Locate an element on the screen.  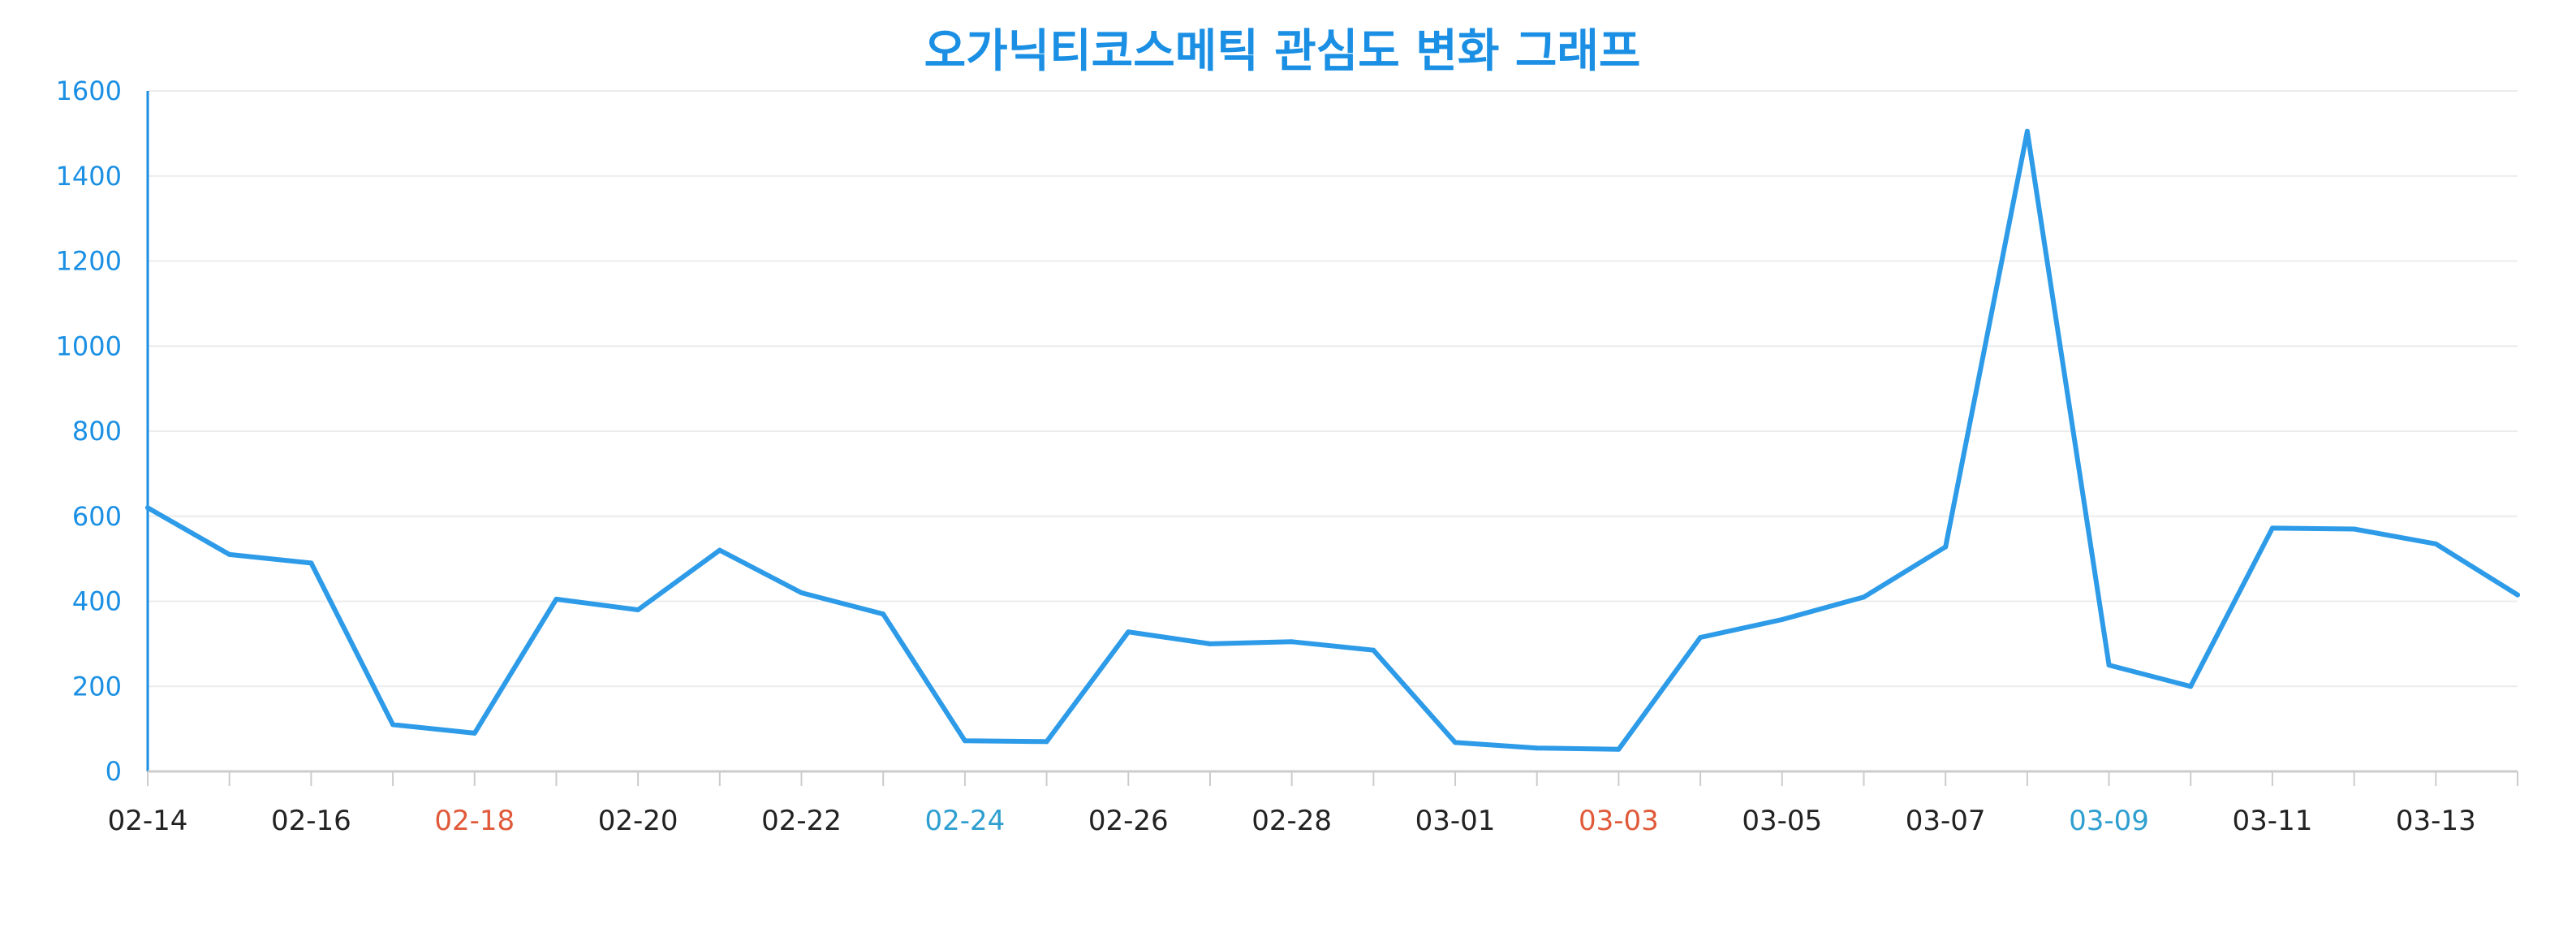
y-tick-label: 0 is located at coordinates (114, 771).